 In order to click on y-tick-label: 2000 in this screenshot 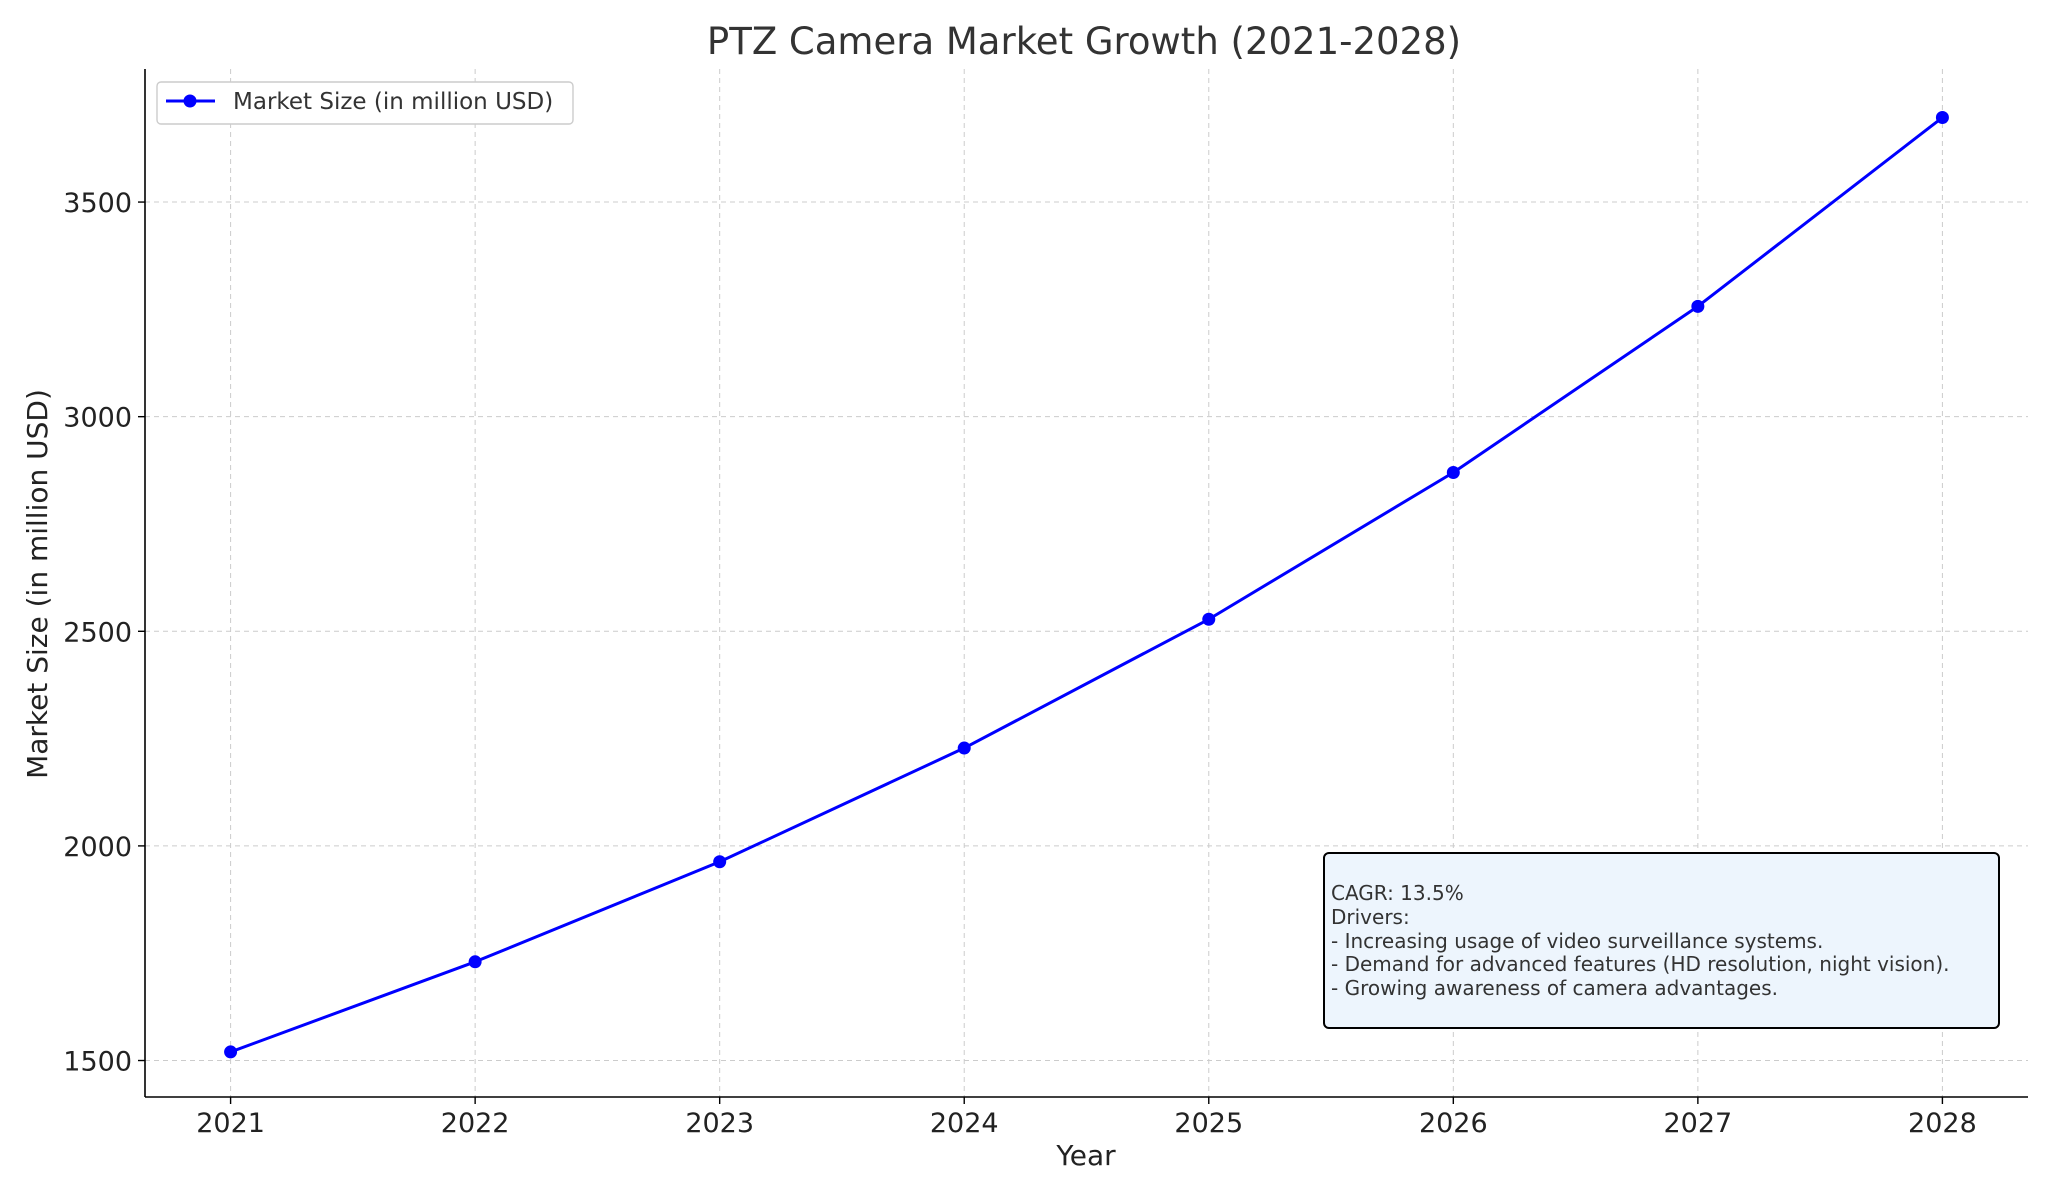, I will do `click(97, 847)`.